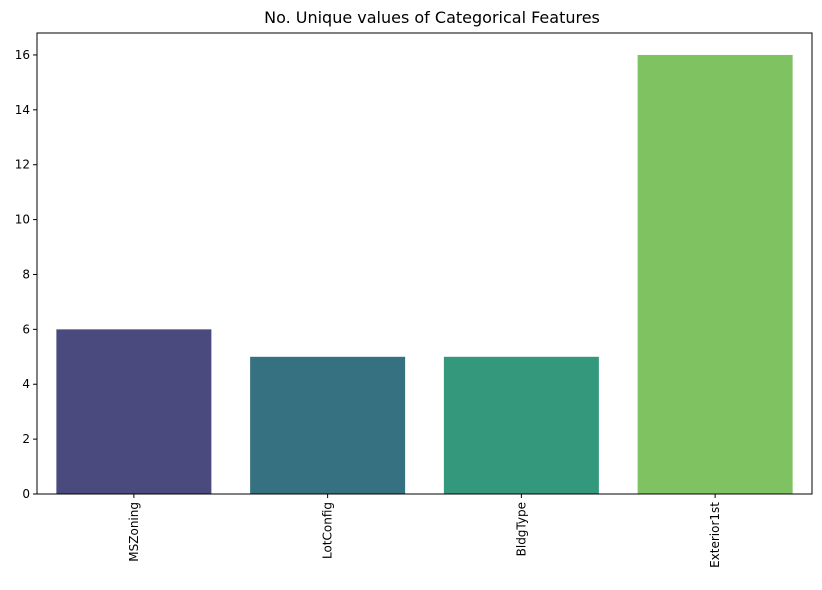 Image resolution: width=822 pixels, height=590 pixels. Describe the element at coordinates (424, 531) in the screenshot. I see `x-axis: MSZoning LotConfig BldgType Exterior1st` at that location.